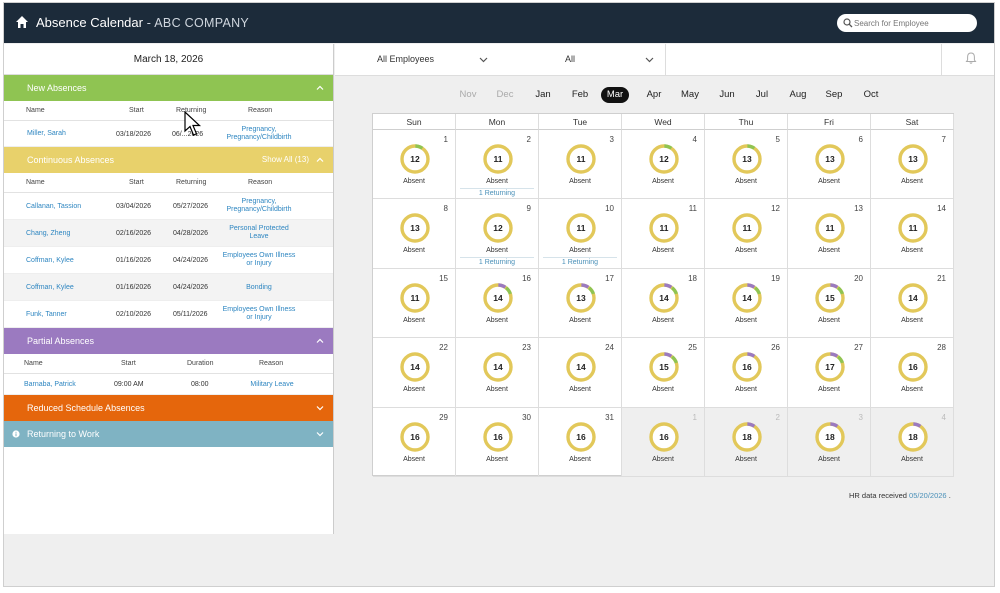 This screenshot has height=593, width=1000. I want to click on month-feb: Feb, so click(580, 94).